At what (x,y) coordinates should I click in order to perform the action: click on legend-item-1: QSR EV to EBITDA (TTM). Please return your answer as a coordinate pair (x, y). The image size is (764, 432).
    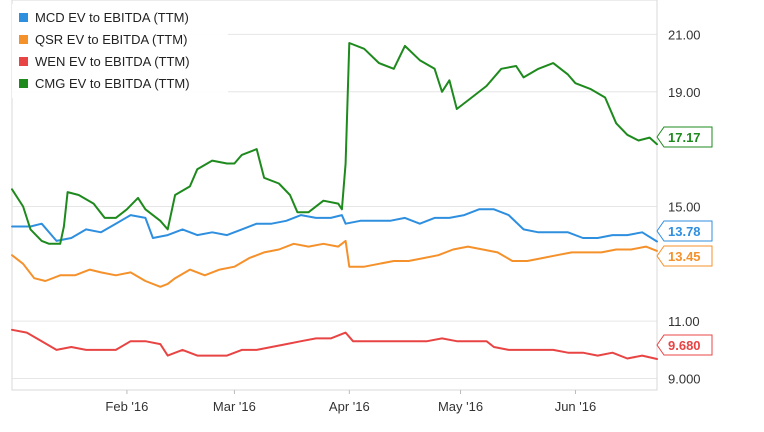
    Looking at the image, I should click on (103, 39).